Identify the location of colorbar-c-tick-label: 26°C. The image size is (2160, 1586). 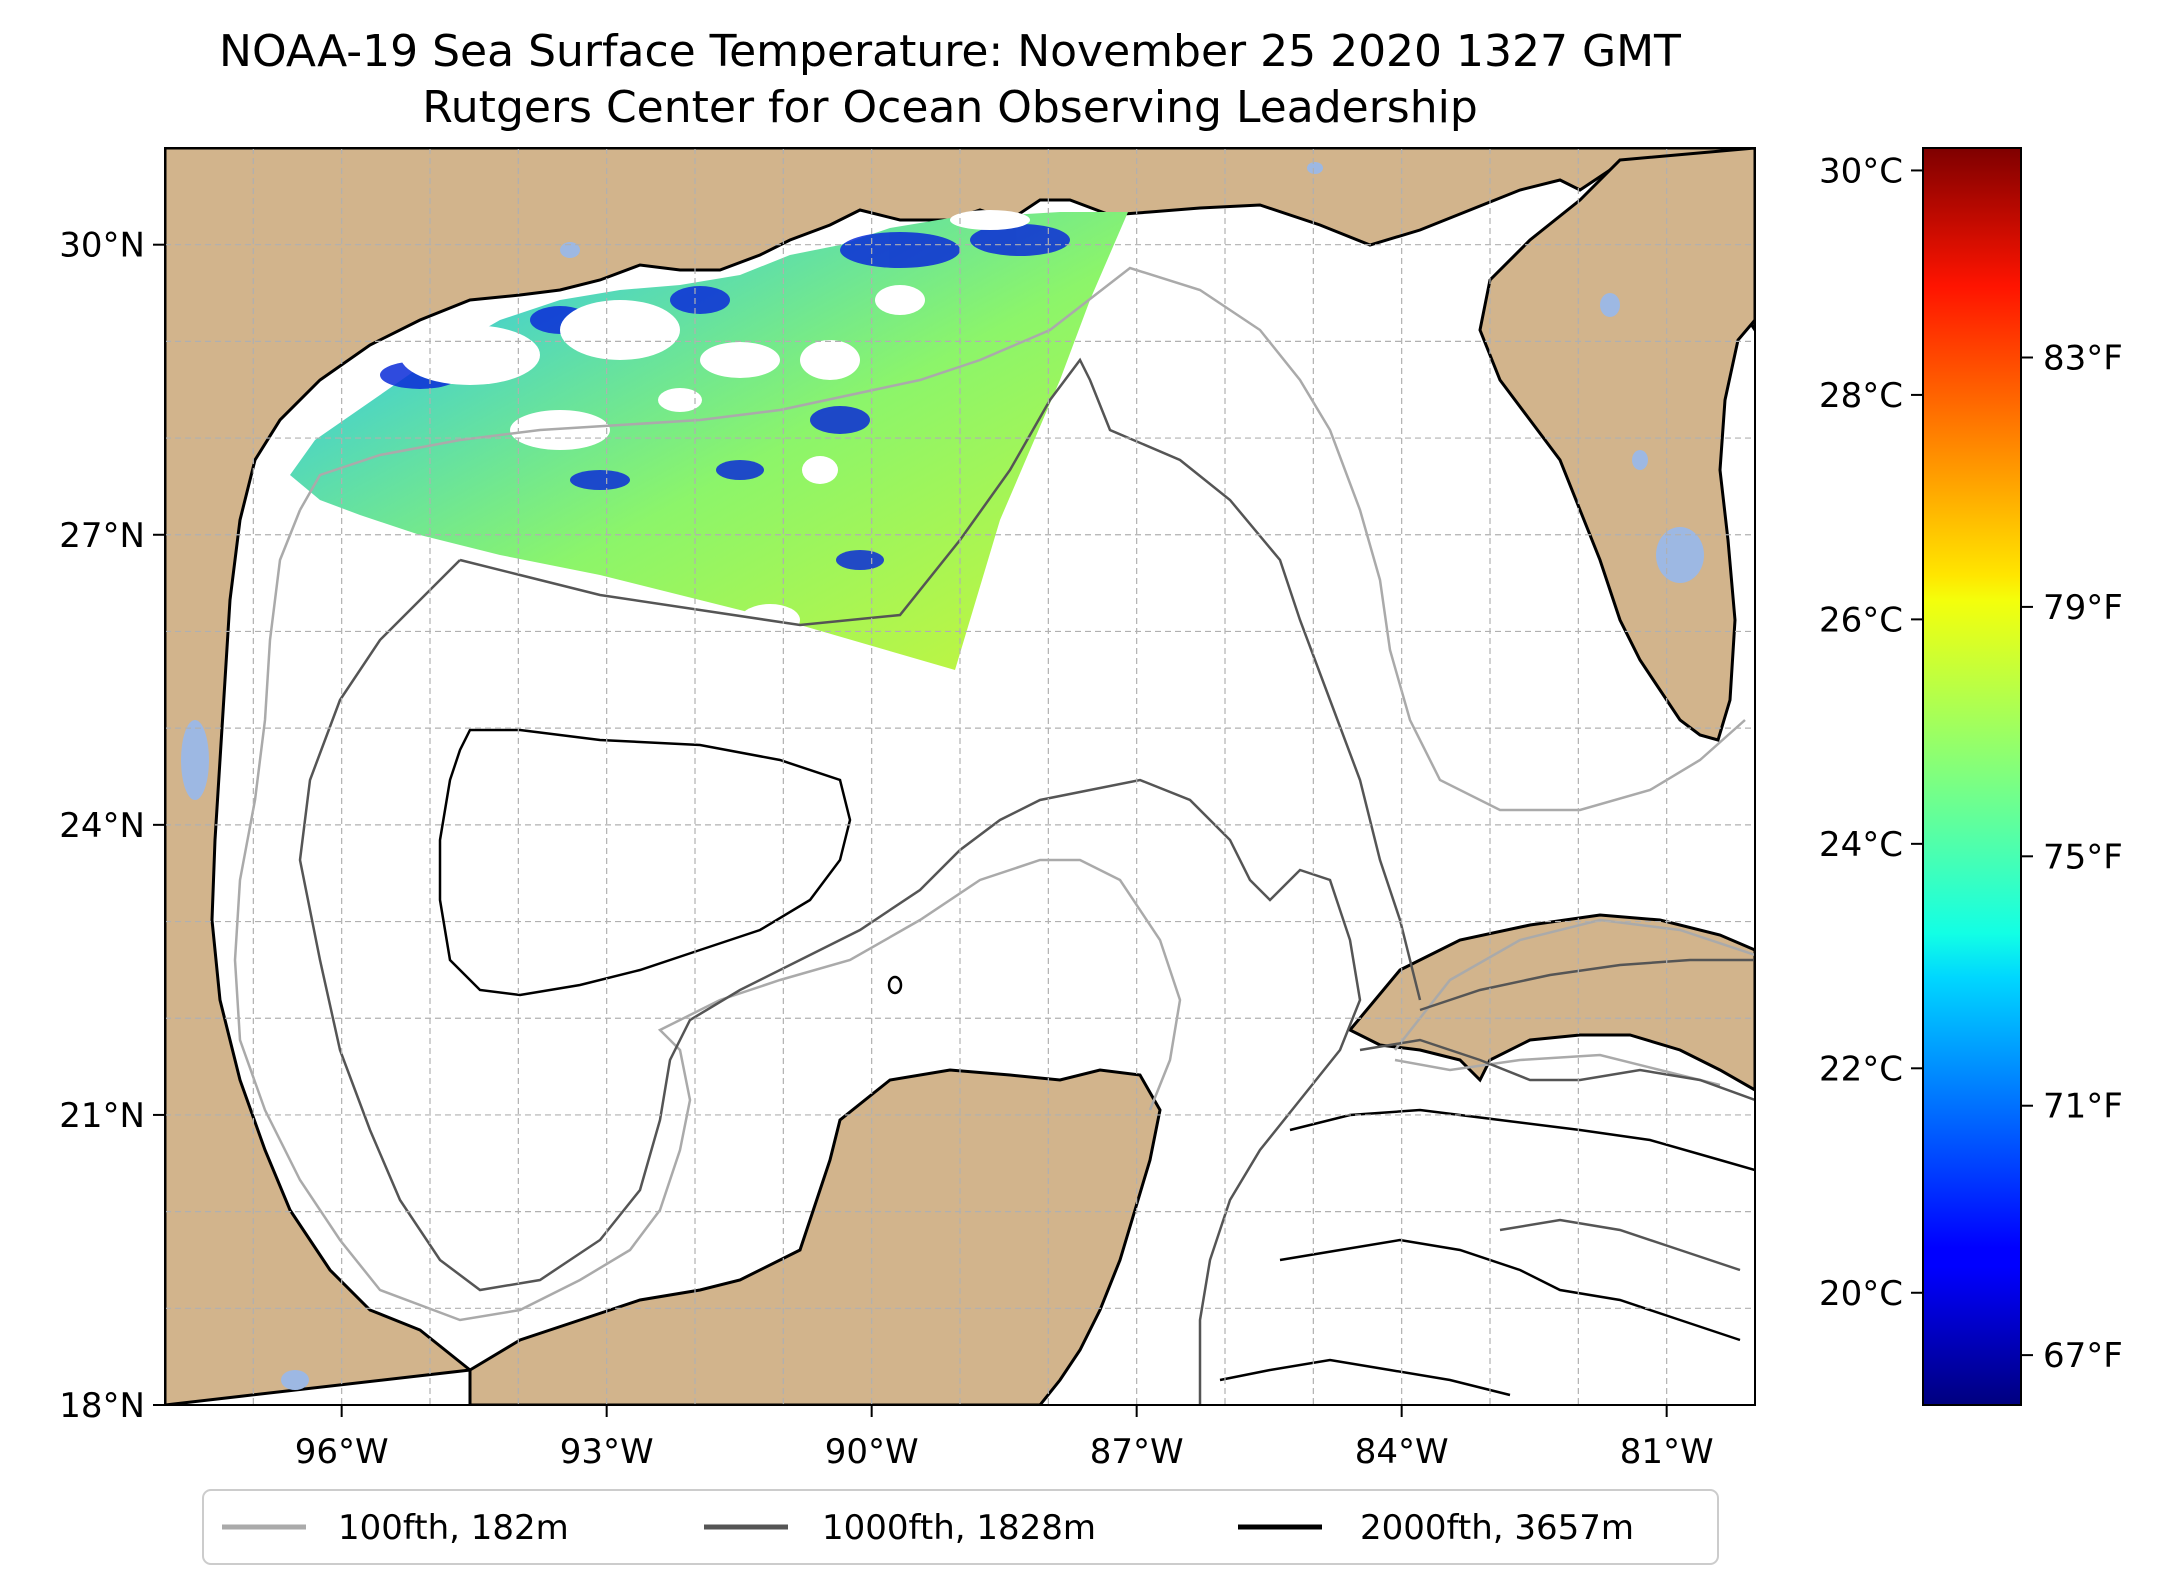
(1861, 620).